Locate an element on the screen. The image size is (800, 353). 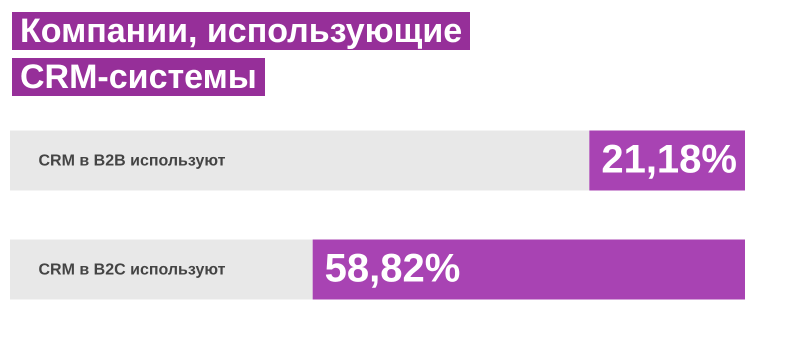
y-tick-label: CRM в B2C используют is located at coordinates (132, 270).